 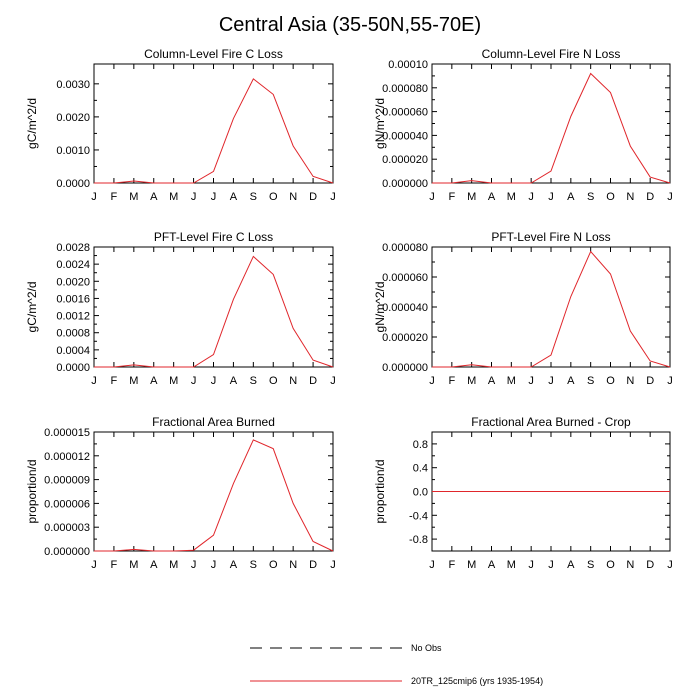 What do you see at coordinates (551, 54) in the screenshot?
I see `panel2-title: Column-Level Fire N Loss` at bounding box center [551, 54].